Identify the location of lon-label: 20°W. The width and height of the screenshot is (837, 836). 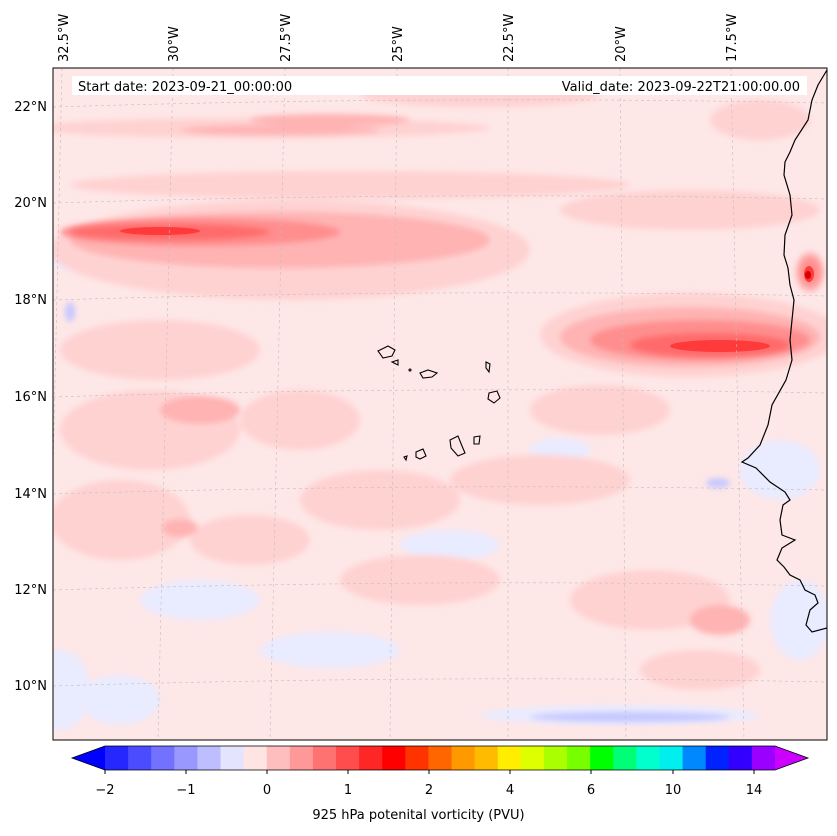
(621, 44).